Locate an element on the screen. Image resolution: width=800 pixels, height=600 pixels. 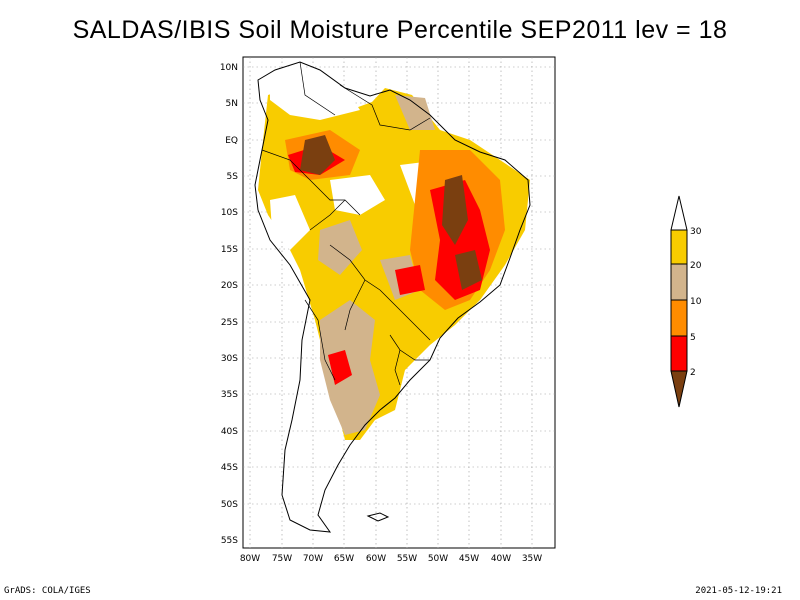
colorbar is located at coordinates (679, 301).